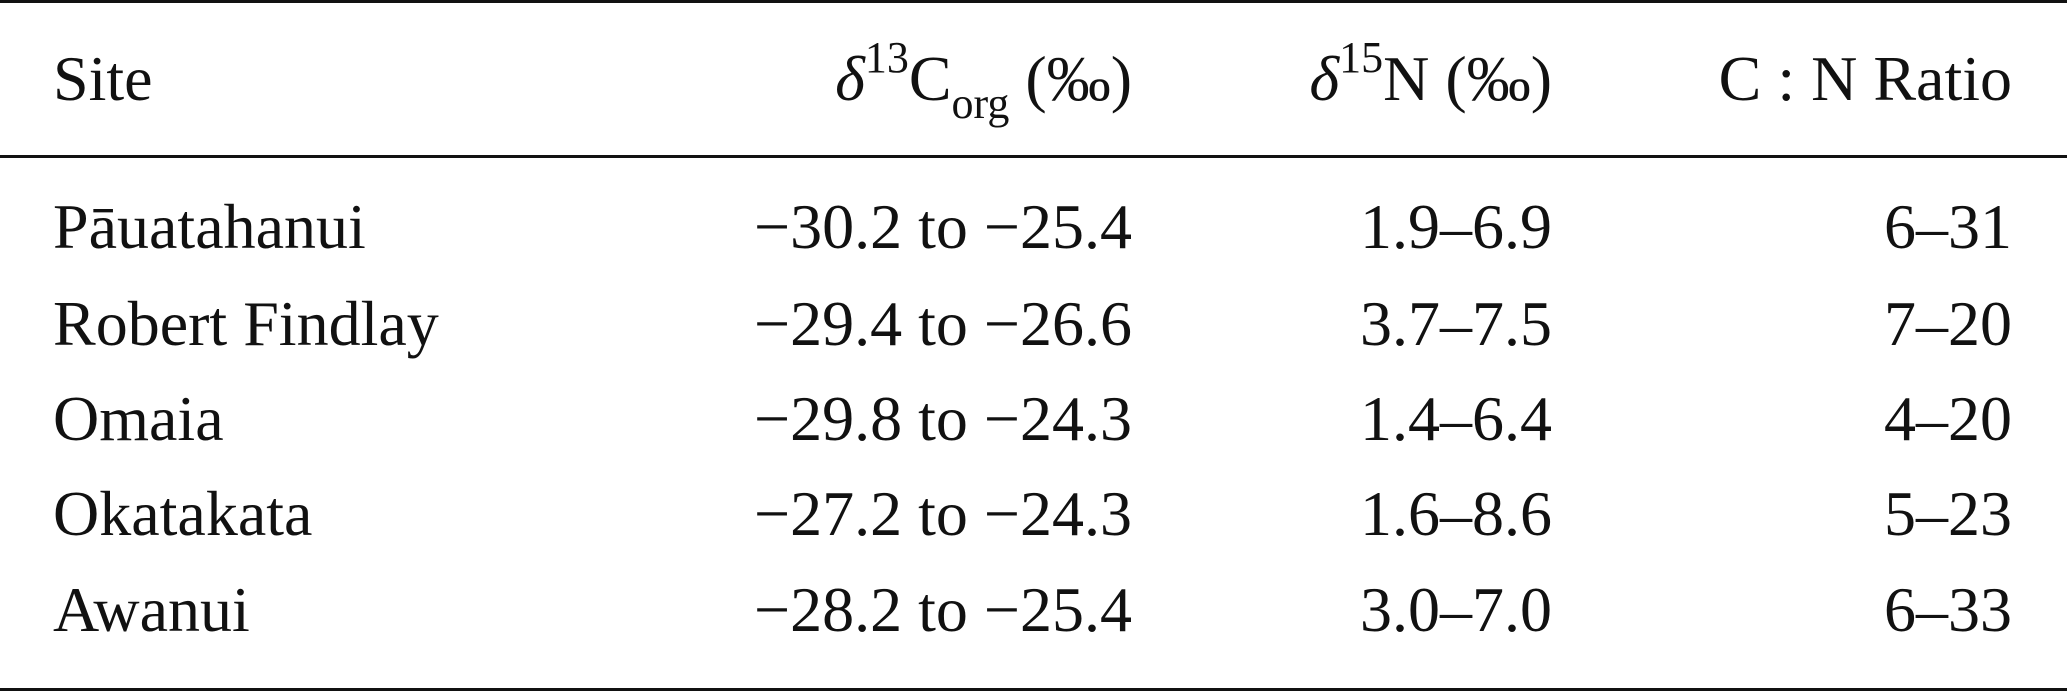  I want to click on superscript-15: 15, so click(1361, 57).